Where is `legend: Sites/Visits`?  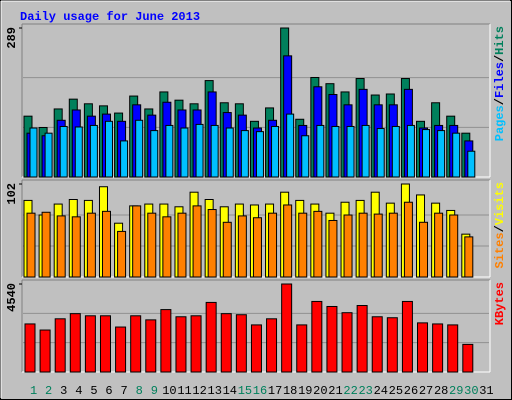 legend: Sites/Visits is located at coordinates (500, 225).